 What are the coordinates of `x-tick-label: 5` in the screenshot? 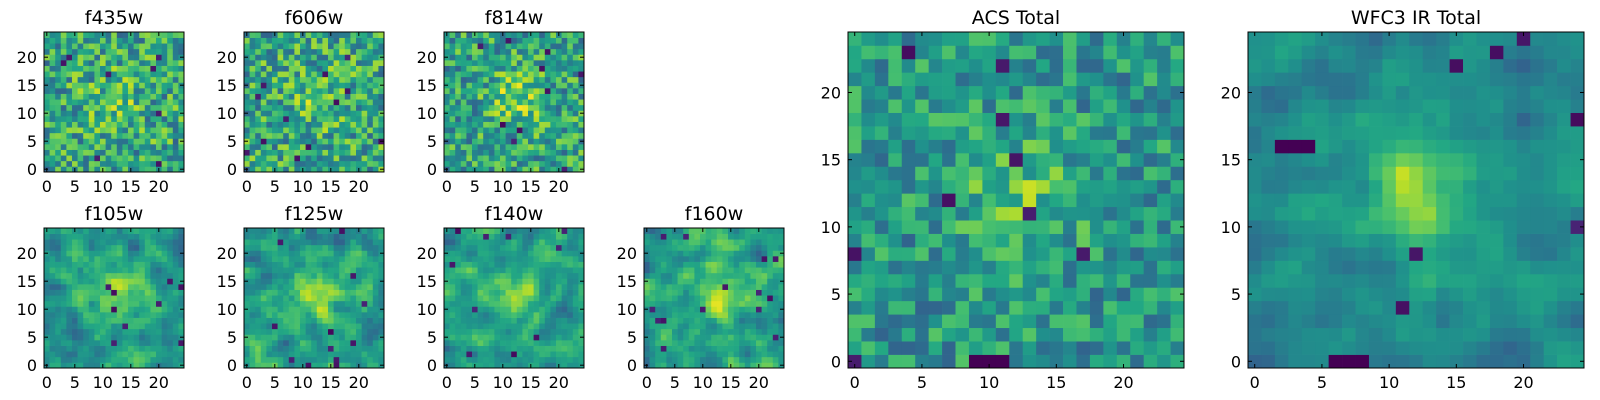 It's located at (475, 186).